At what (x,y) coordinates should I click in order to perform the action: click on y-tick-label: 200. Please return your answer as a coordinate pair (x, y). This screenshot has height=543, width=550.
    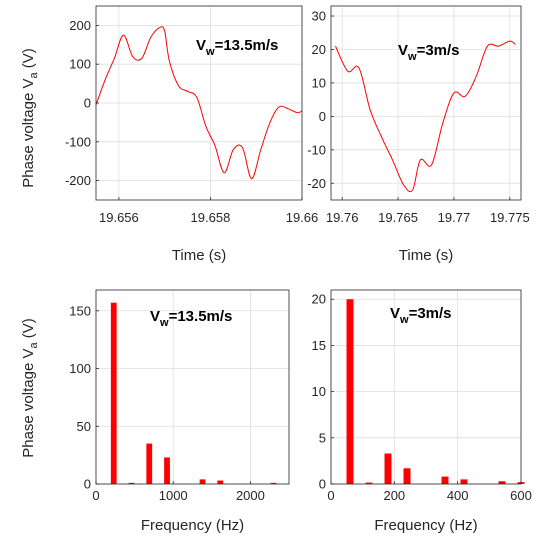
    Looking at the image, I should click on (80, 25).